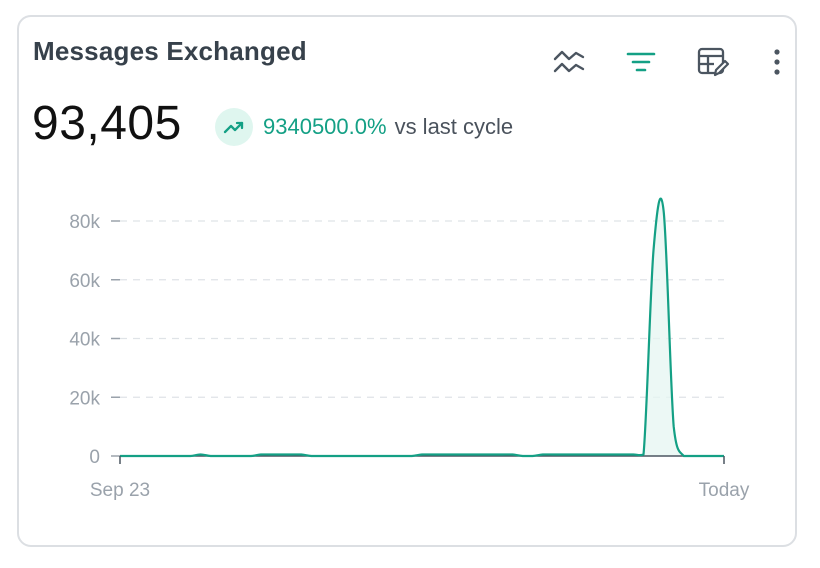  I want to click on card-toolbar, so click(656, 62).